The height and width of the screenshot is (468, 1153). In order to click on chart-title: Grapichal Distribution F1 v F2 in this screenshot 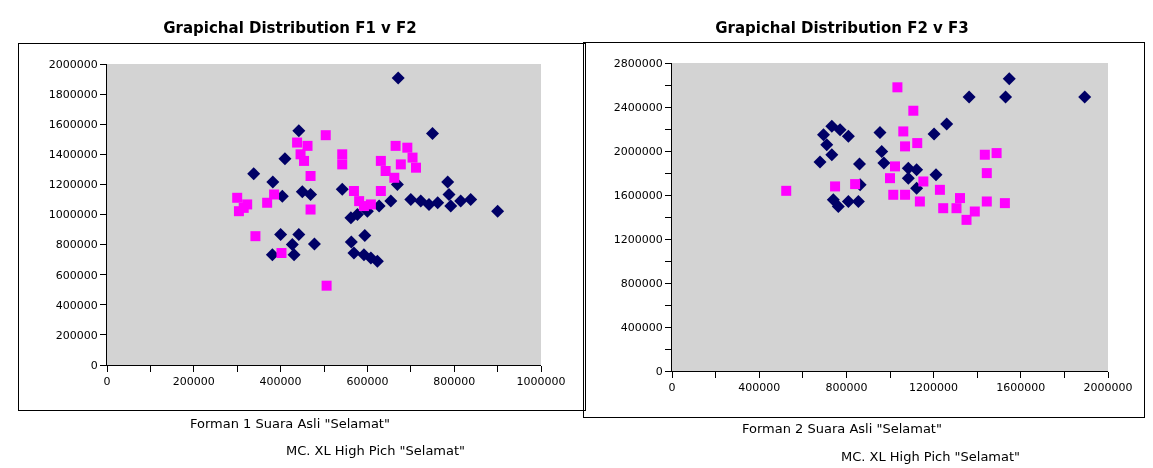, I will do `click(290, 28)`.